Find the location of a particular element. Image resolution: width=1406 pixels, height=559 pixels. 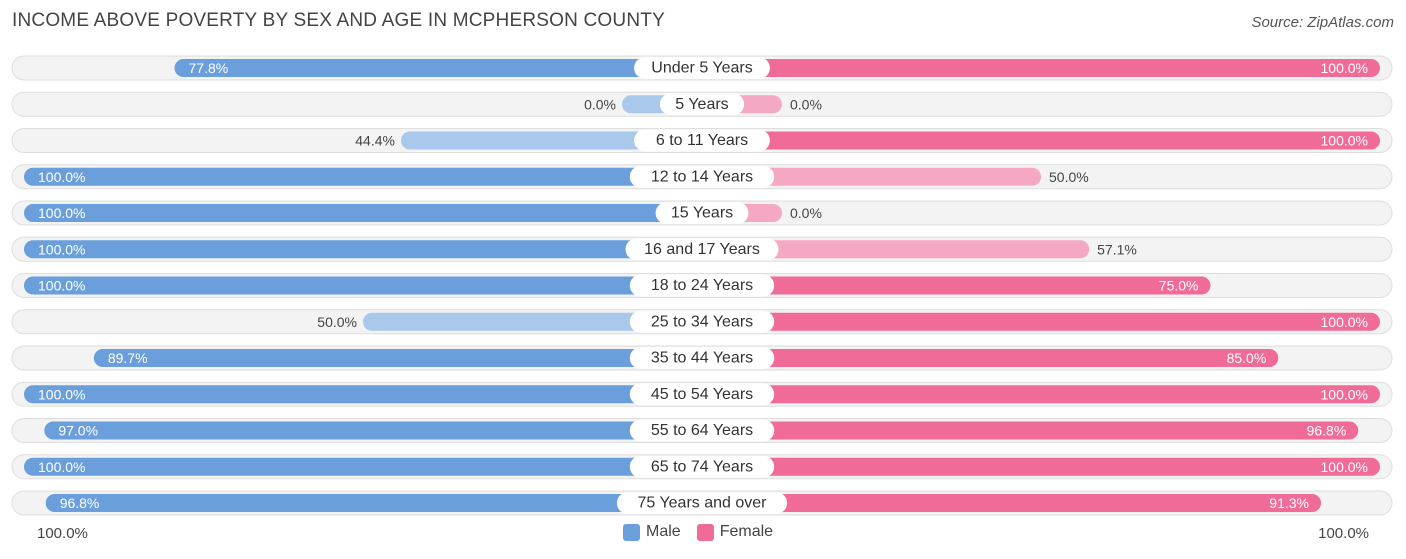

category-label: 12 to 14 Years is located at coordinates (702, 176).